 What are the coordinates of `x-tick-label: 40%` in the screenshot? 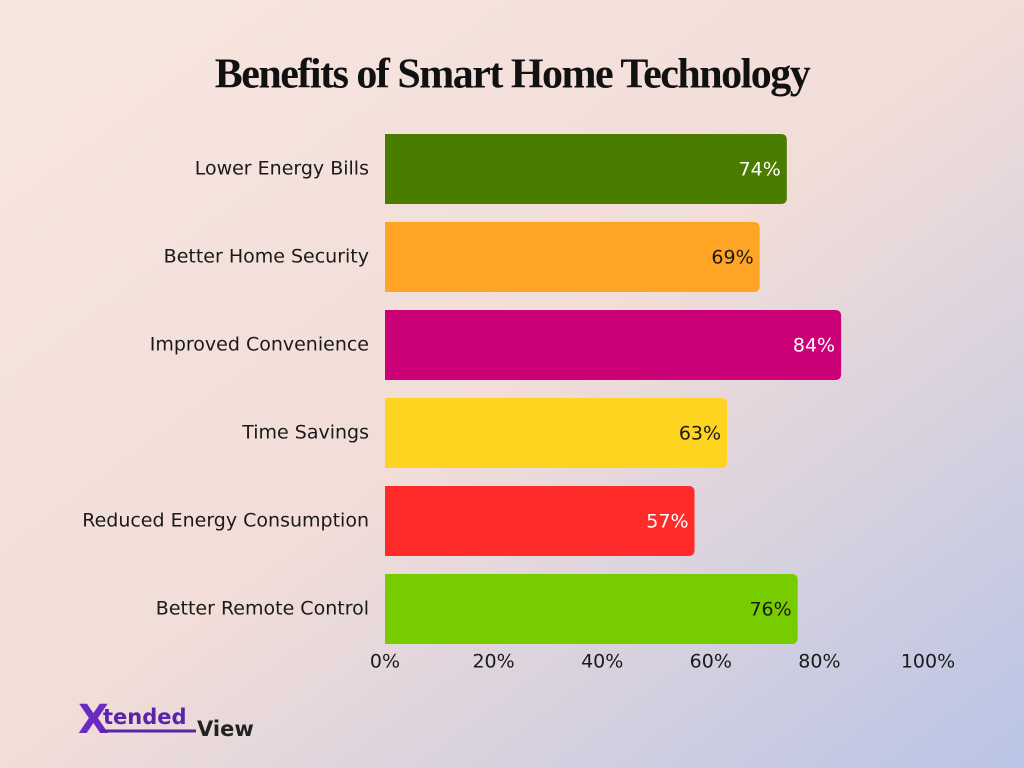 It's located at (602, 662).